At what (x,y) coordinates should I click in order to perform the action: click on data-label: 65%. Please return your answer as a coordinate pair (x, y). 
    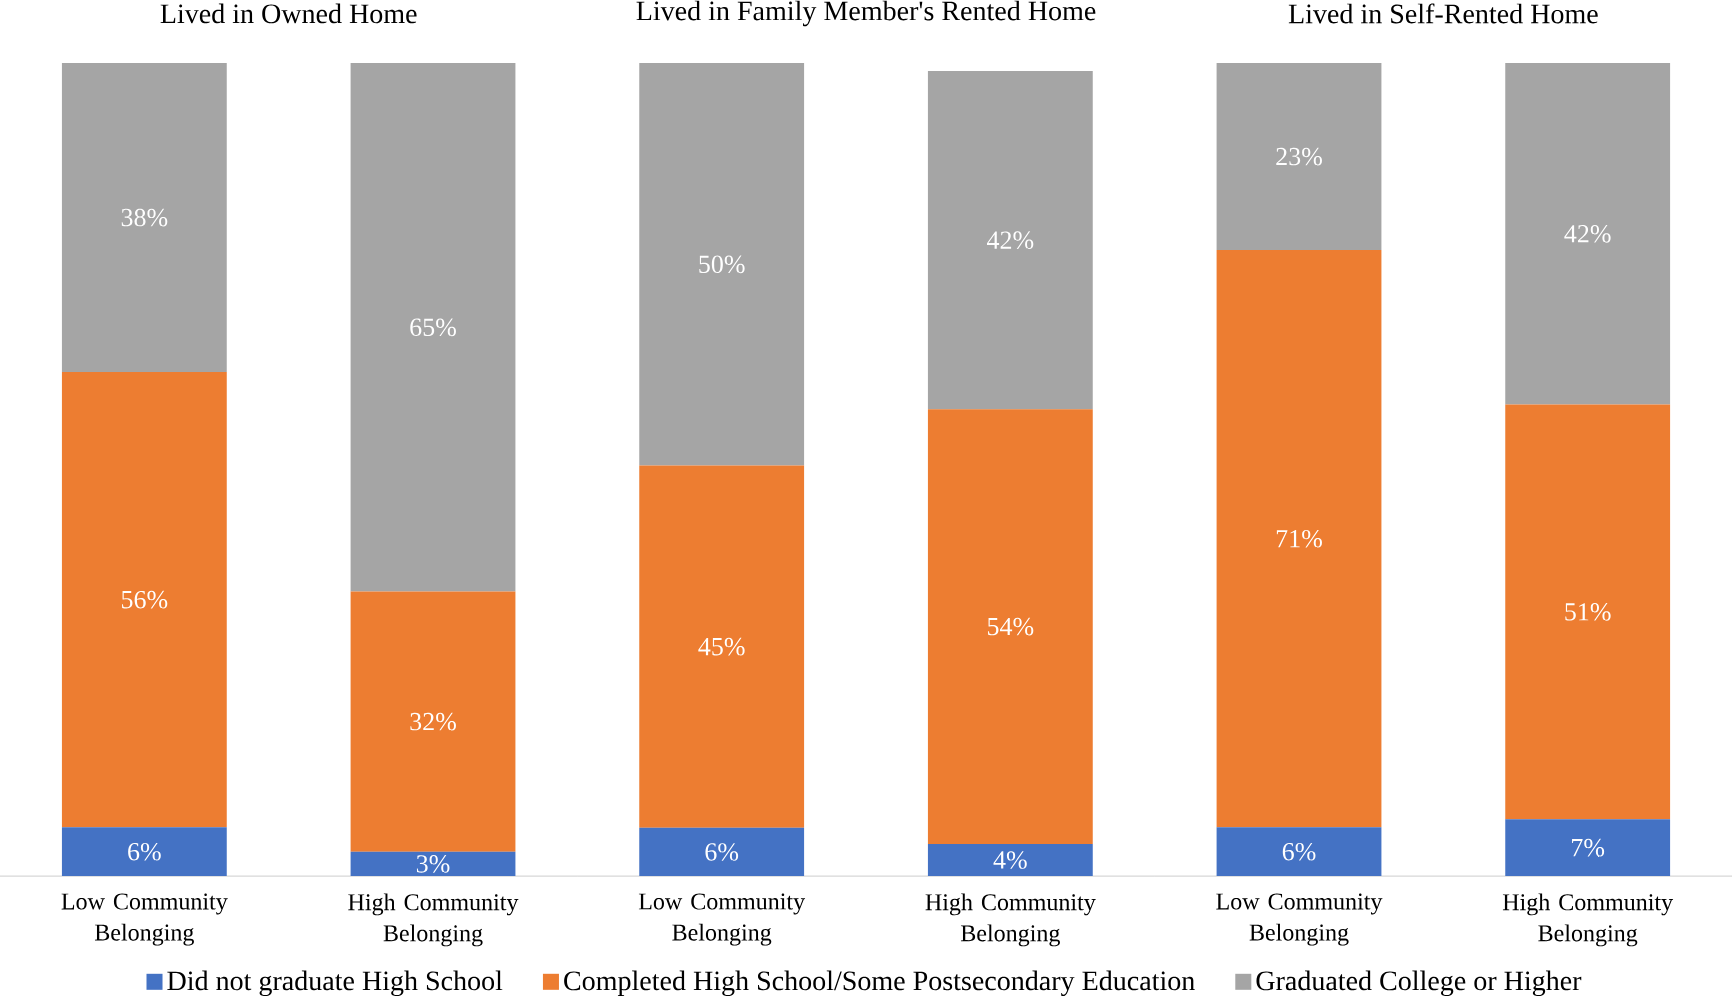
    Looking at the image, I should click on (433, 327).